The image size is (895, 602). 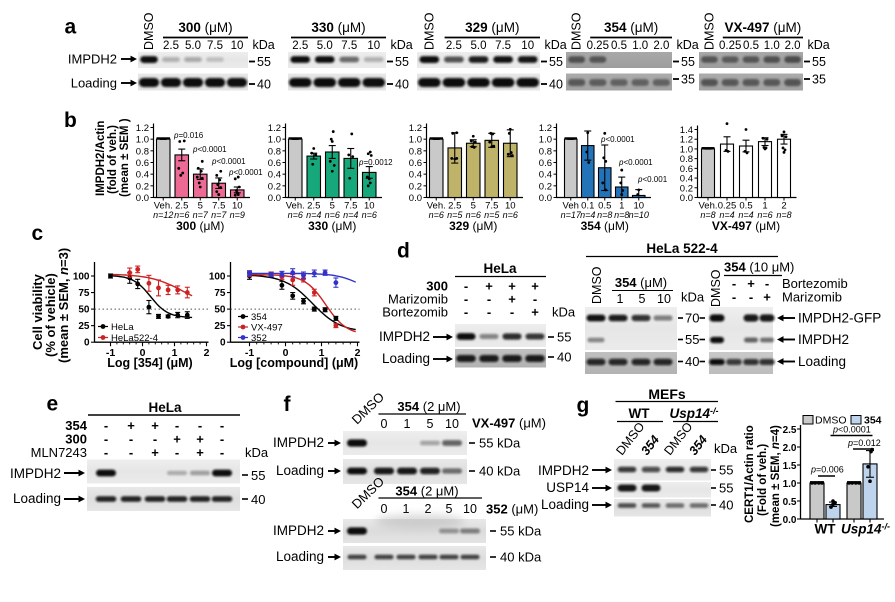 What do you see at coordinates (220, 326) in the screenshot?
I see `svg-text: 25` at bounding box center [220, 326].